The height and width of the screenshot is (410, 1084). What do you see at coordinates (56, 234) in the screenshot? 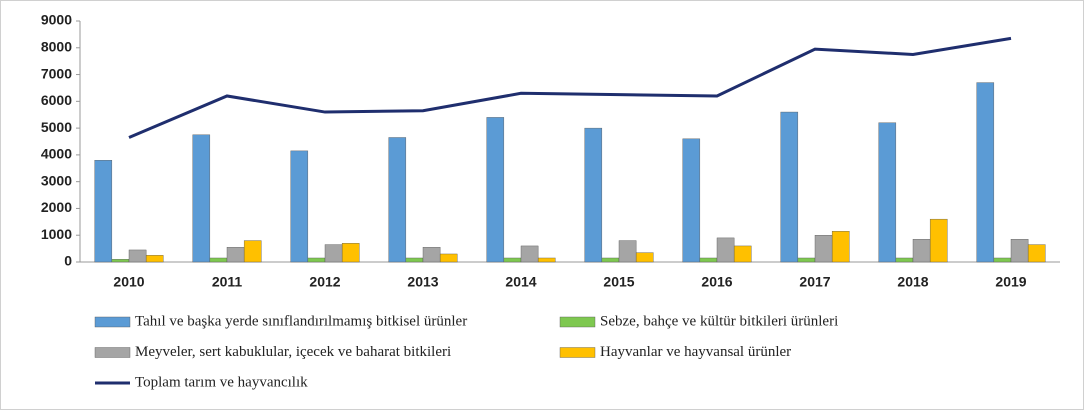
I see `y-tick-label: 1000` at bounding box center [56, 234].